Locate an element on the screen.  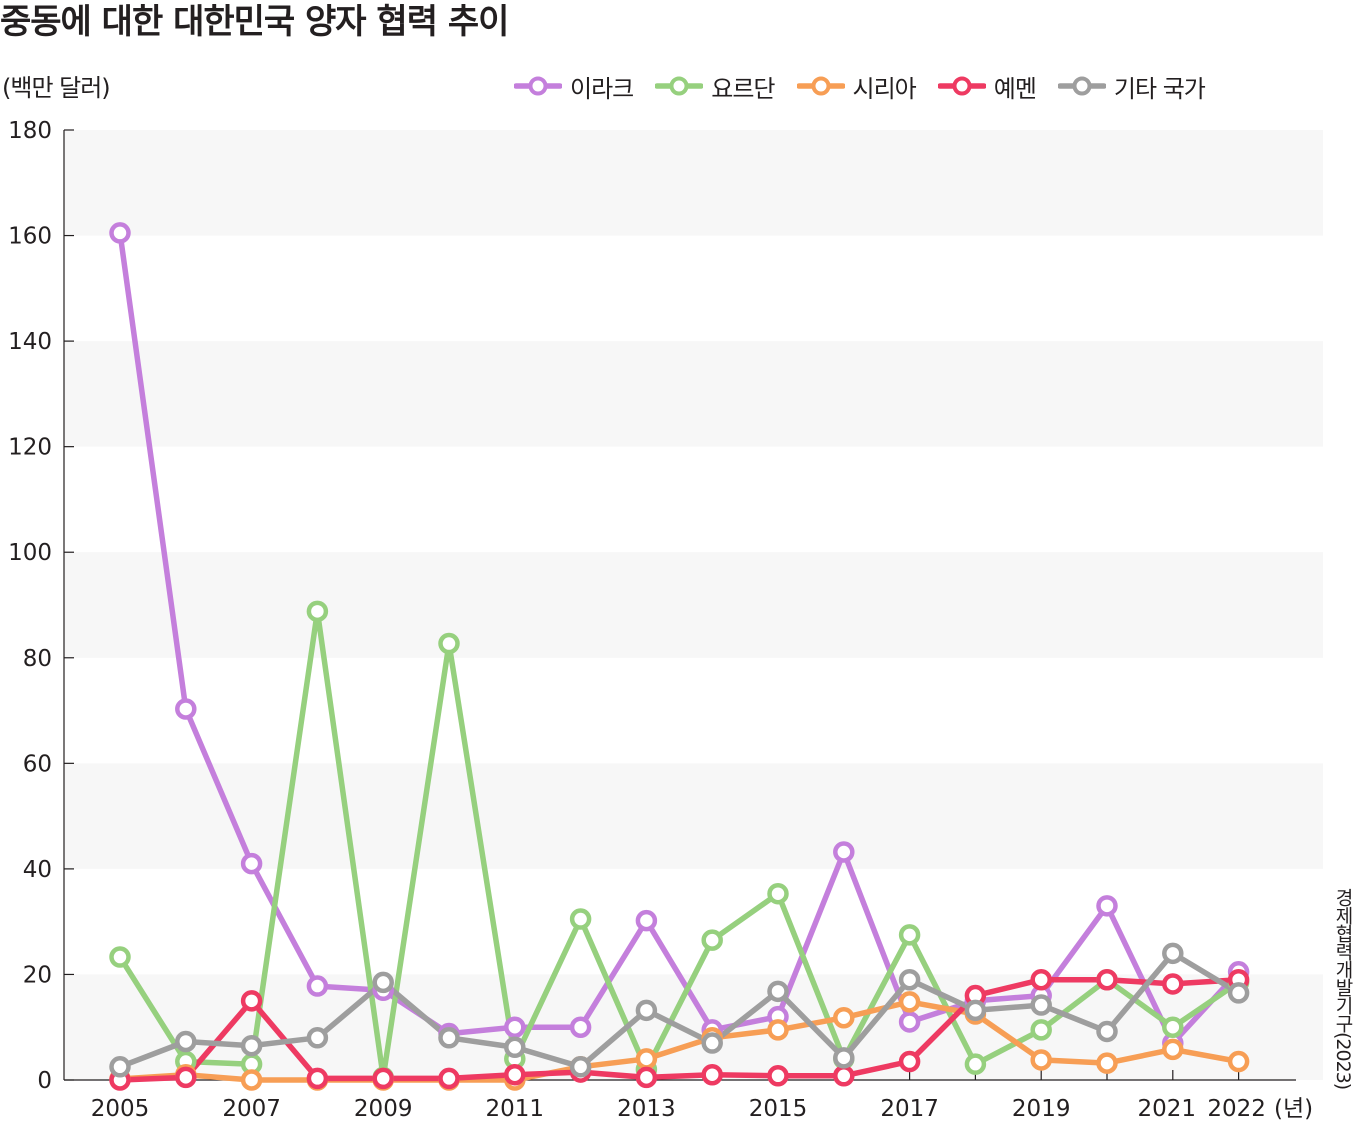
y-tick-label: 0 is located at coordinates (44, 1081).